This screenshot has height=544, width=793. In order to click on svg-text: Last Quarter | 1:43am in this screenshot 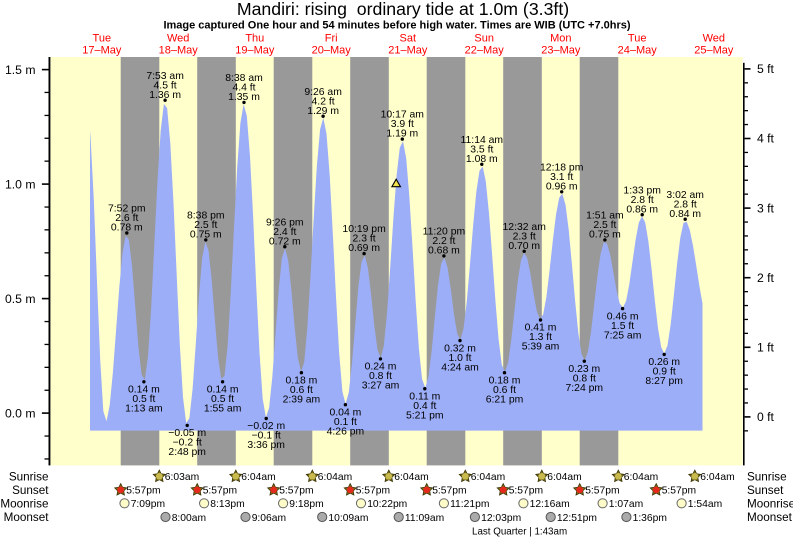, I will do `click(519, 532)`.